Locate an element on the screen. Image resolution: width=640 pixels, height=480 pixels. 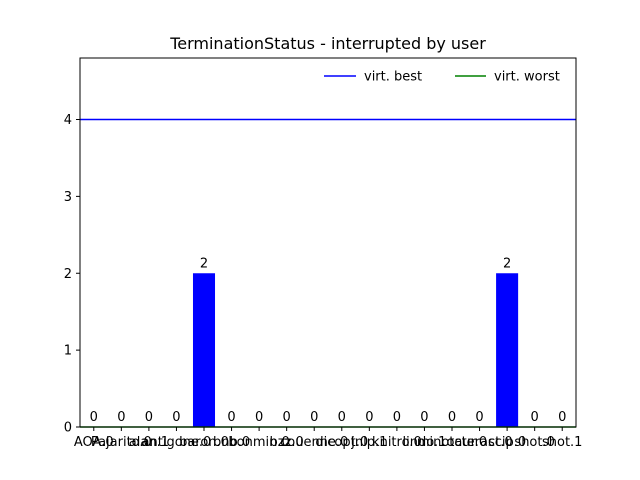
x-tick-label: Pajarito.0 is located at coordinates (121, 442).